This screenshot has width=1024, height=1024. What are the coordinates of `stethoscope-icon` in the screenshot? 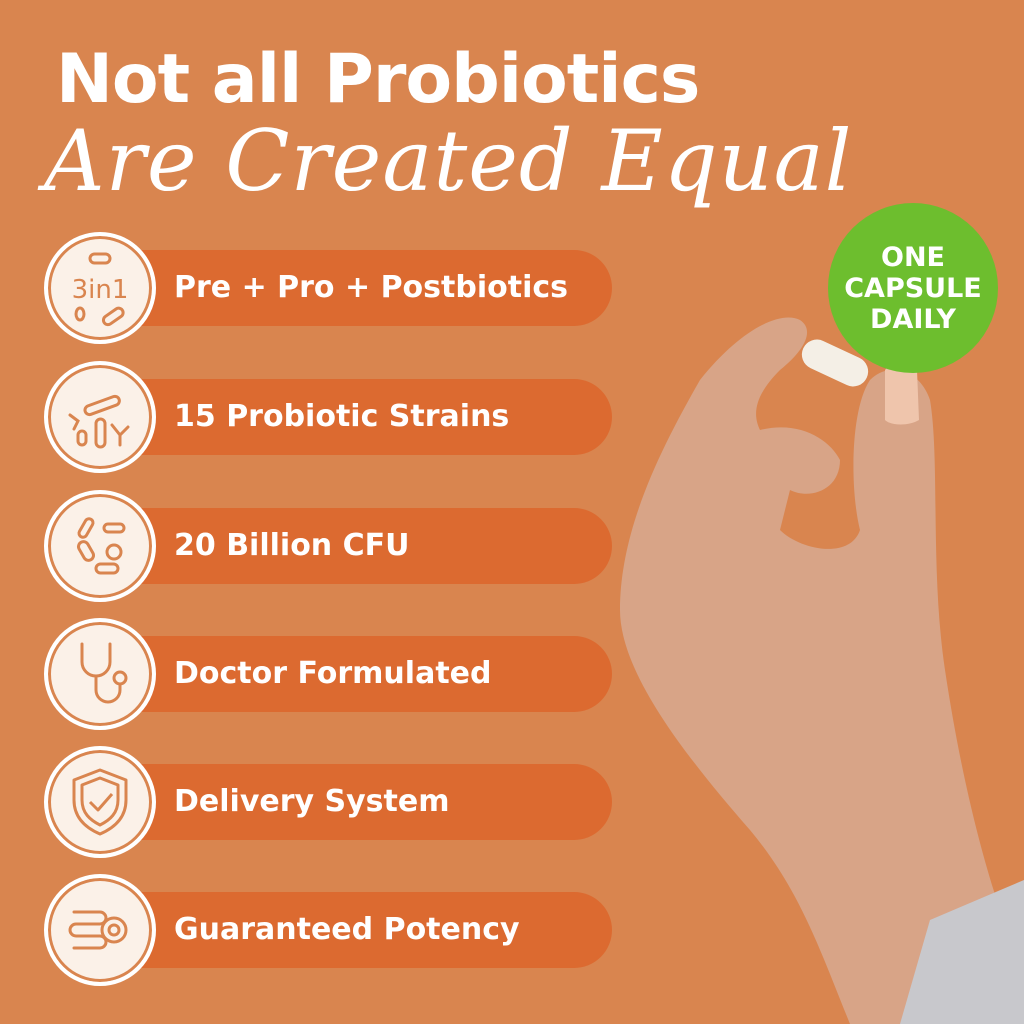 It's located at (100, 674).